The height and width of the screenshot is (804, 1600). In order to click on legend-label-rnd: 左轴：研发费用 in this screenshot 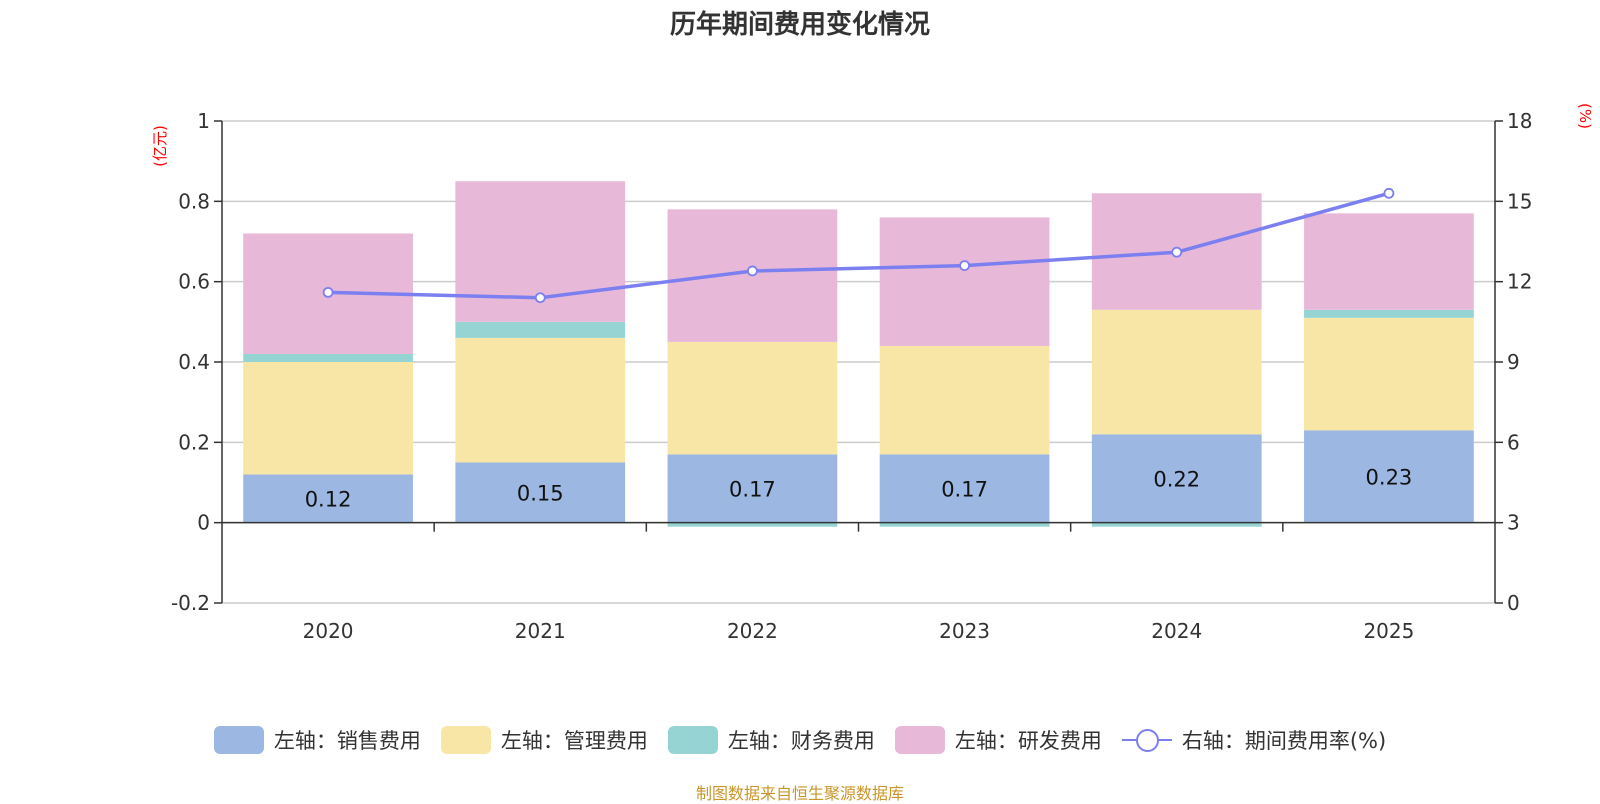, I will do `click(1028, 741)`.